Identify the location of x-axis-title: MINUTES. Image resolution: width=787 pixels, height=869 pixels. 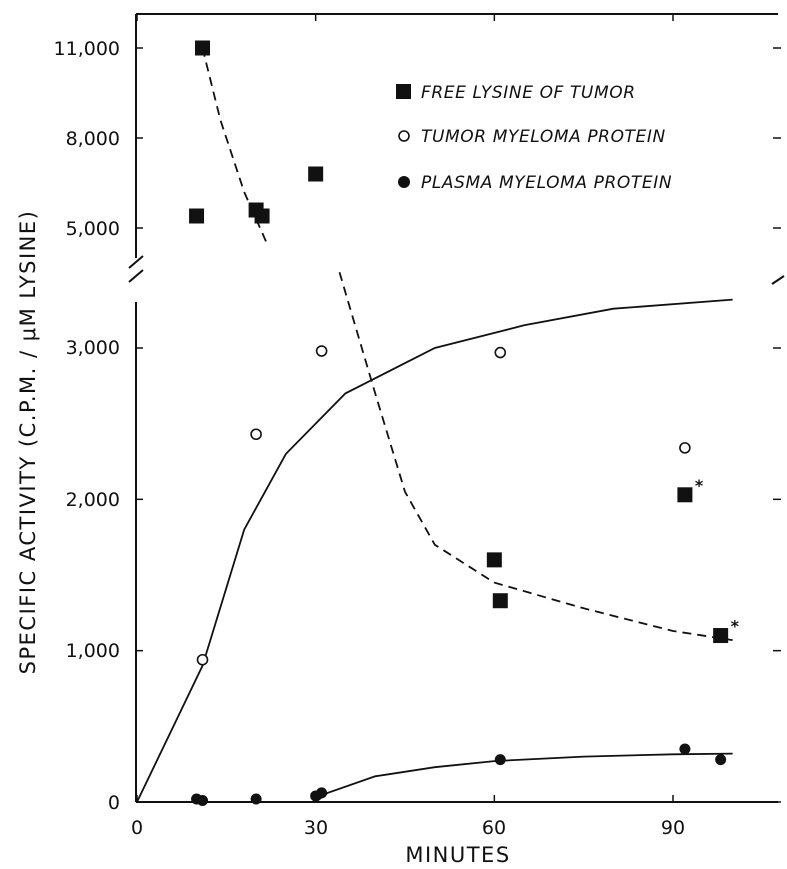
(457, 855).